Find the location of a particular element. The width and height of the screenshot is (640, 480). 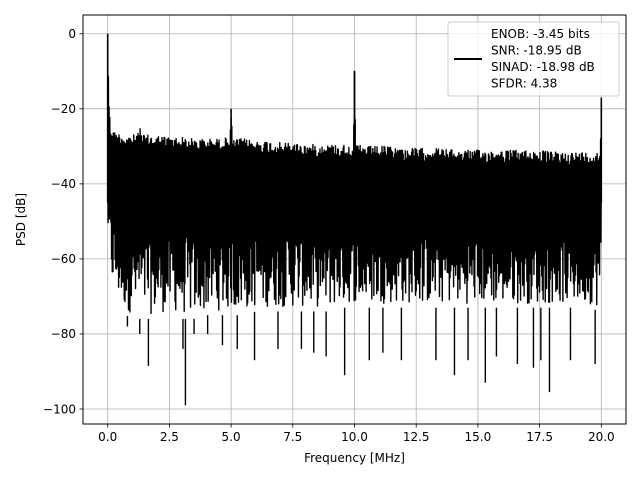

x-tick-label: 5.0 is located at coordinates (231, 437).